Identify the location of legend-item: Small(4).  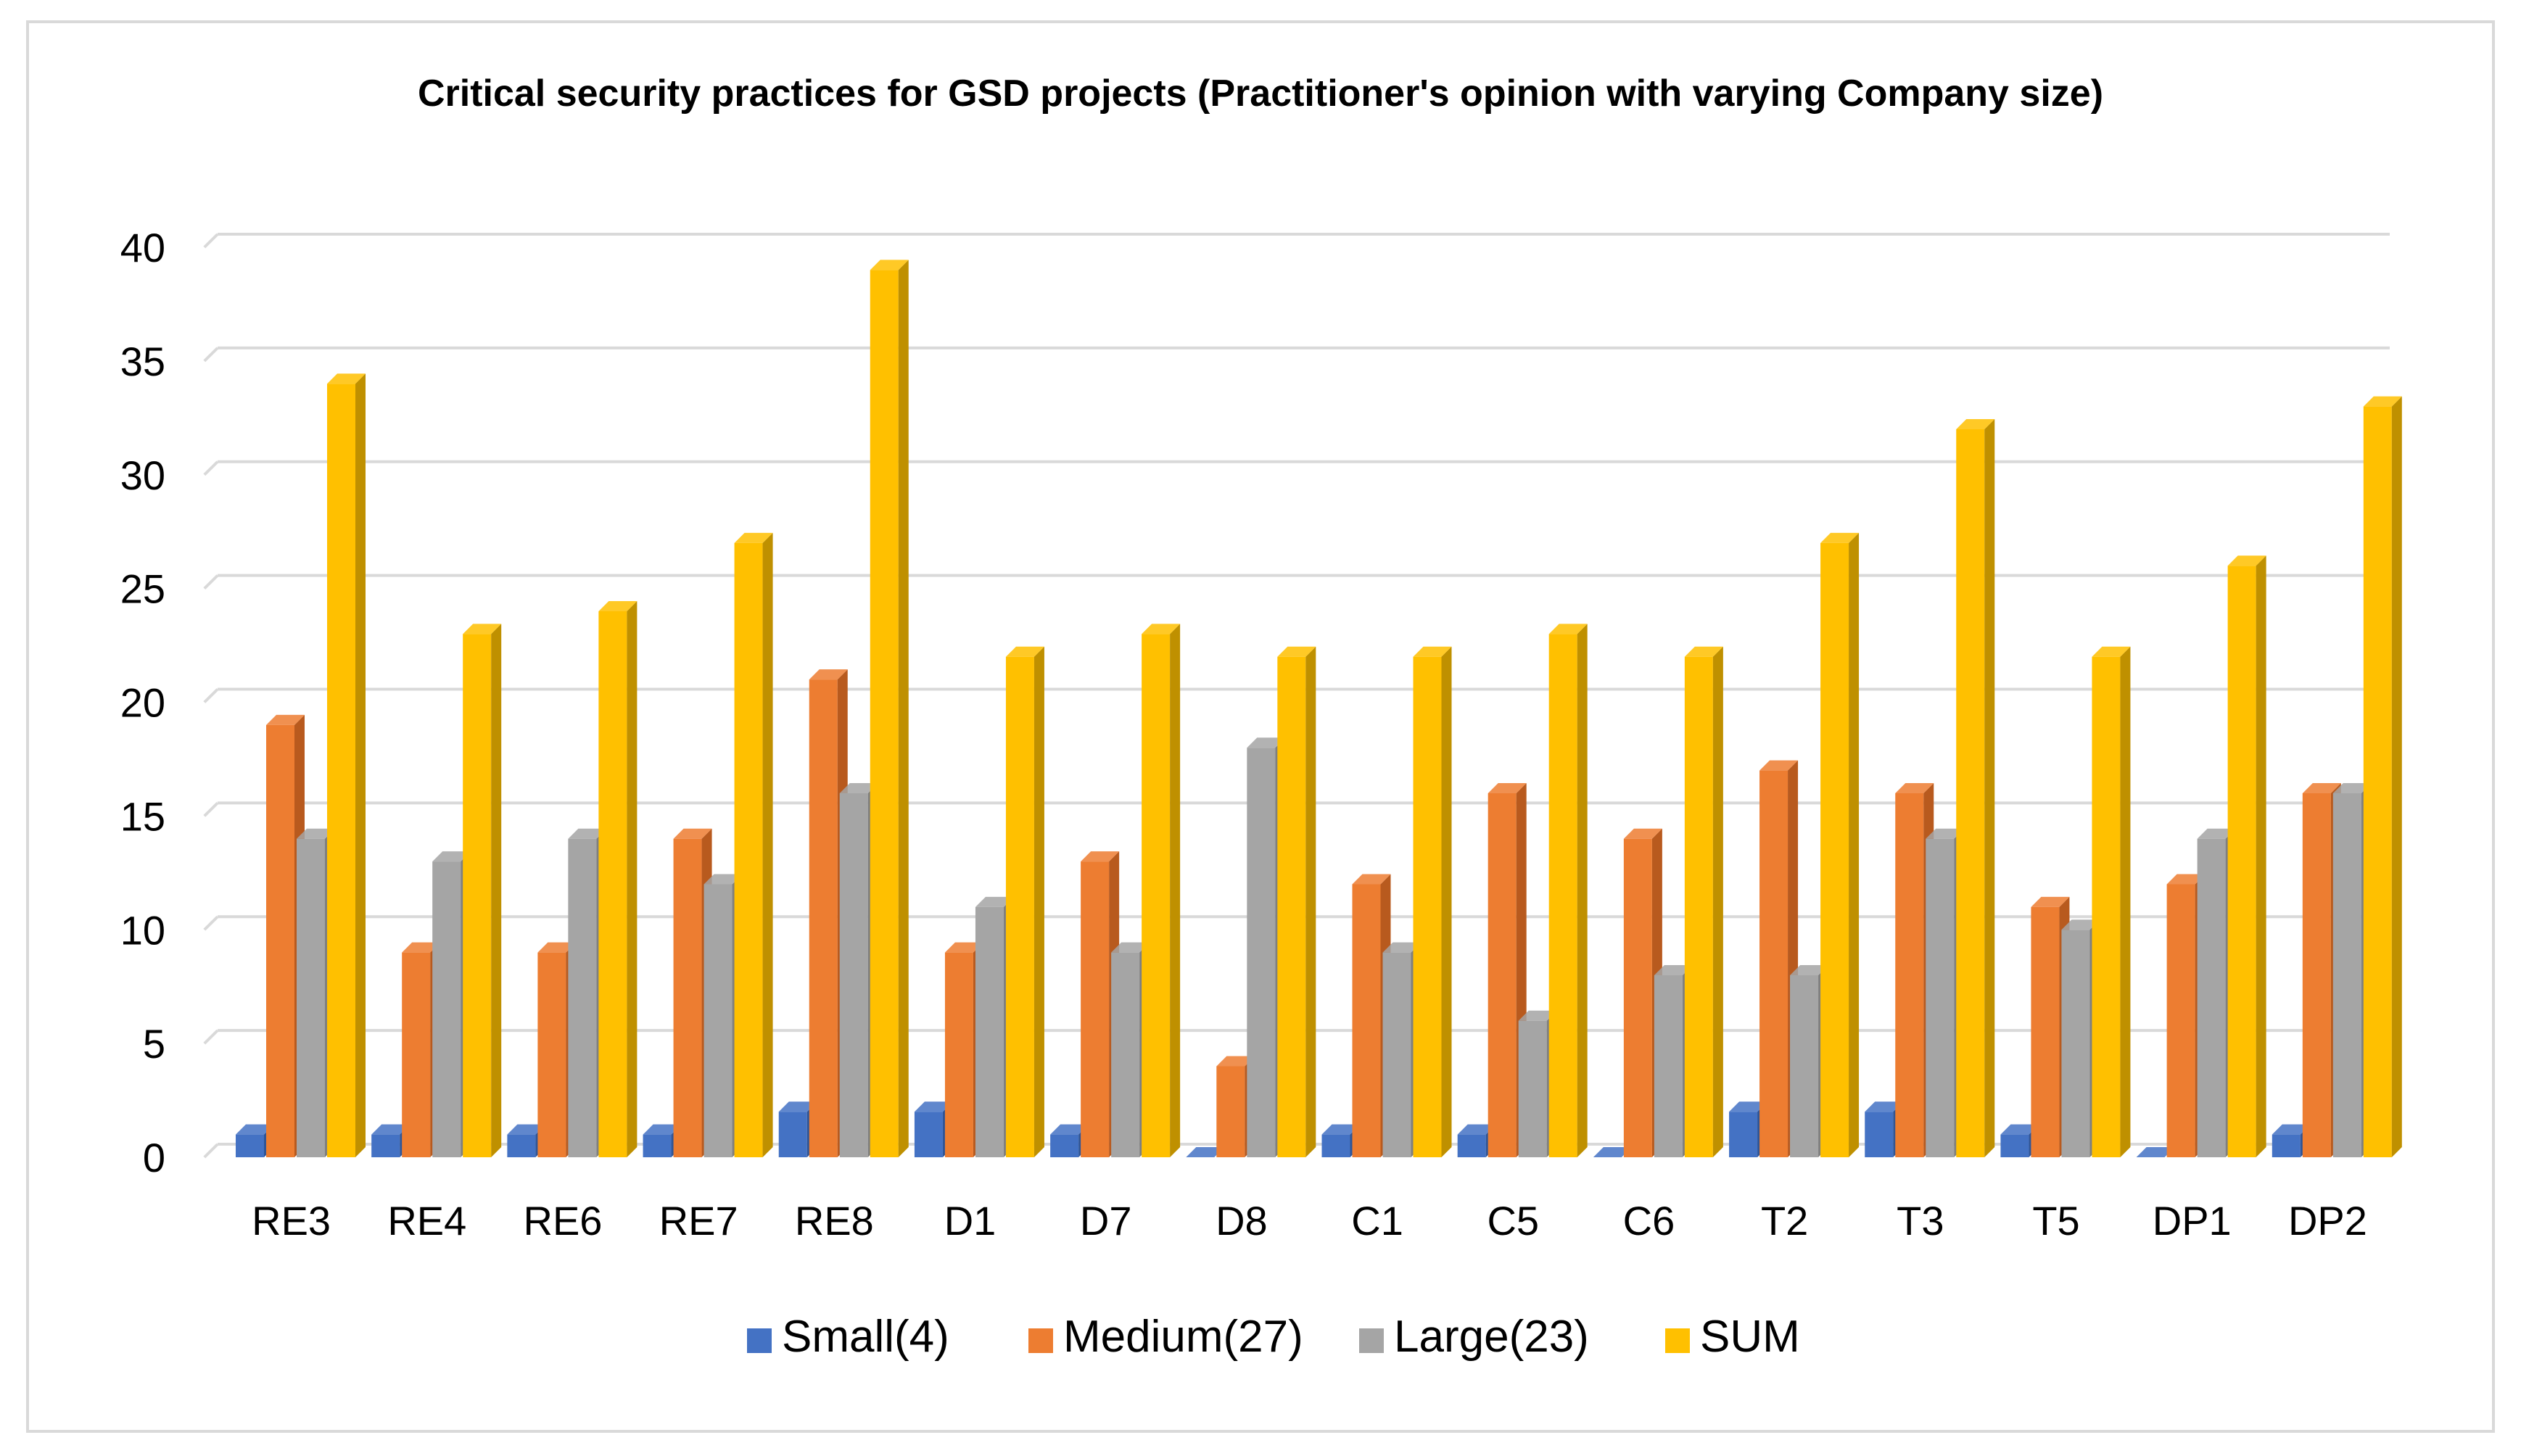
(848, 1337).